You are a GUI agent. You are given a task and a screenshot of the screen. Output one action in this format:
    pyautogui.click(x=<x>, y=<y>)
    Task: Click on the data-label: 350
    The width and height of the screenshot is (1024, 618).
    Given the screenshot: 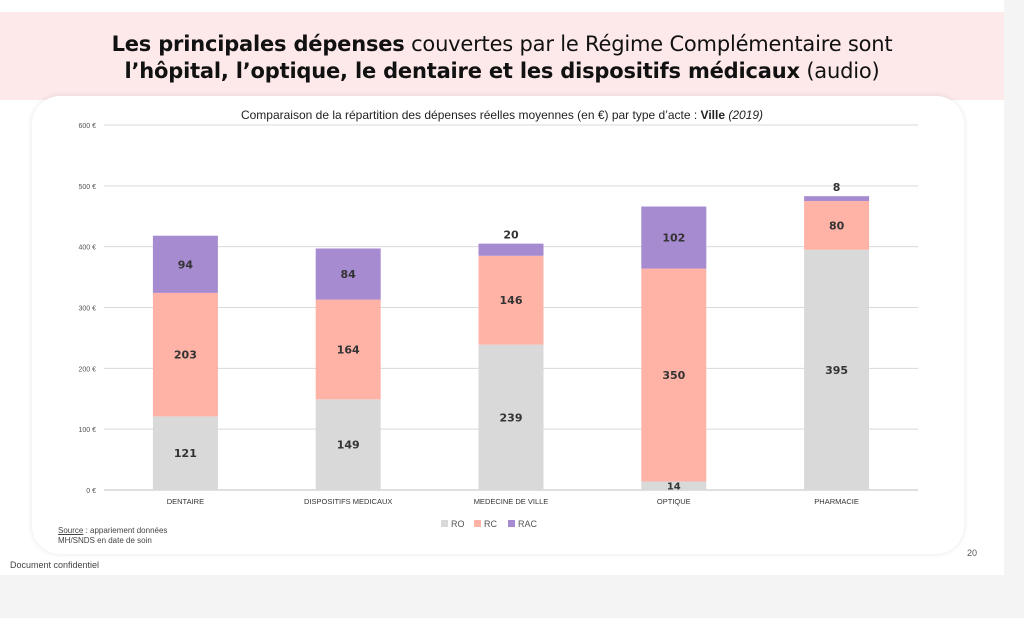 What is the action you would take?
    pyautogui.click(x=673, y=375)
    